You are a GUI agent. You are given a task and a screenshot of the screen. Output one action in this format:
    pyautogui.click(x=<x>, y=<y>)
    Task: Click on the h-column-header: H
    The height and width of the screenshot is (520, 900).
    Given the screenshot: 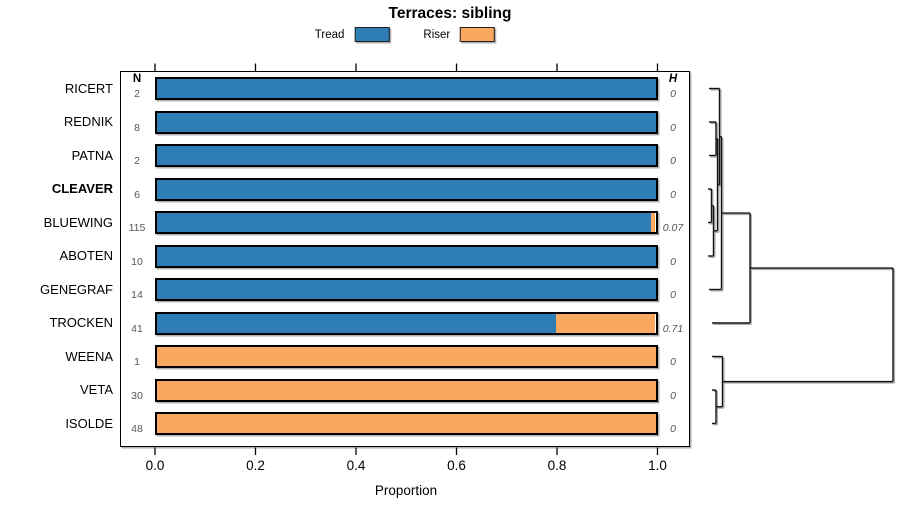 What is the action you would take?
    pyautogui.click(x=673, y=79)
    